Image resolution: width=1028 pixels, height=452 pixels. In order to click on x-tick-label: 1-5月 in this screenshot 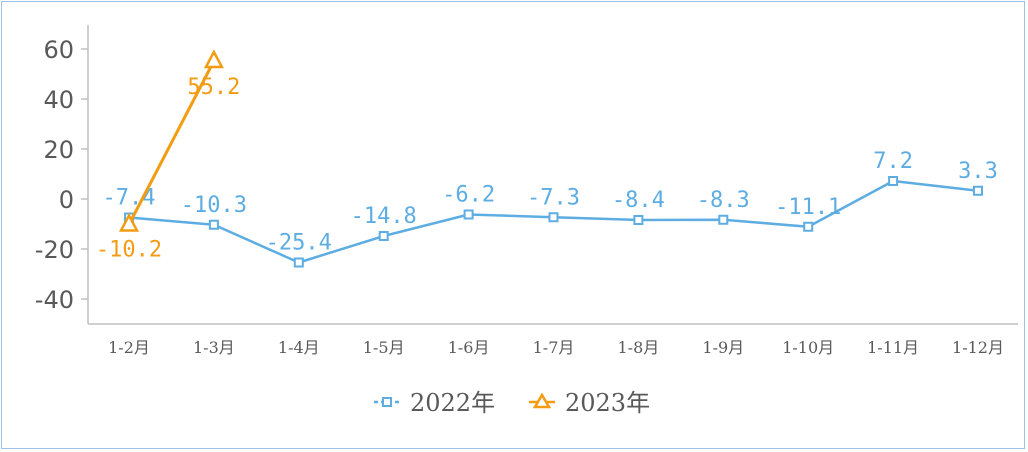, I will do `click(384, 347)`.